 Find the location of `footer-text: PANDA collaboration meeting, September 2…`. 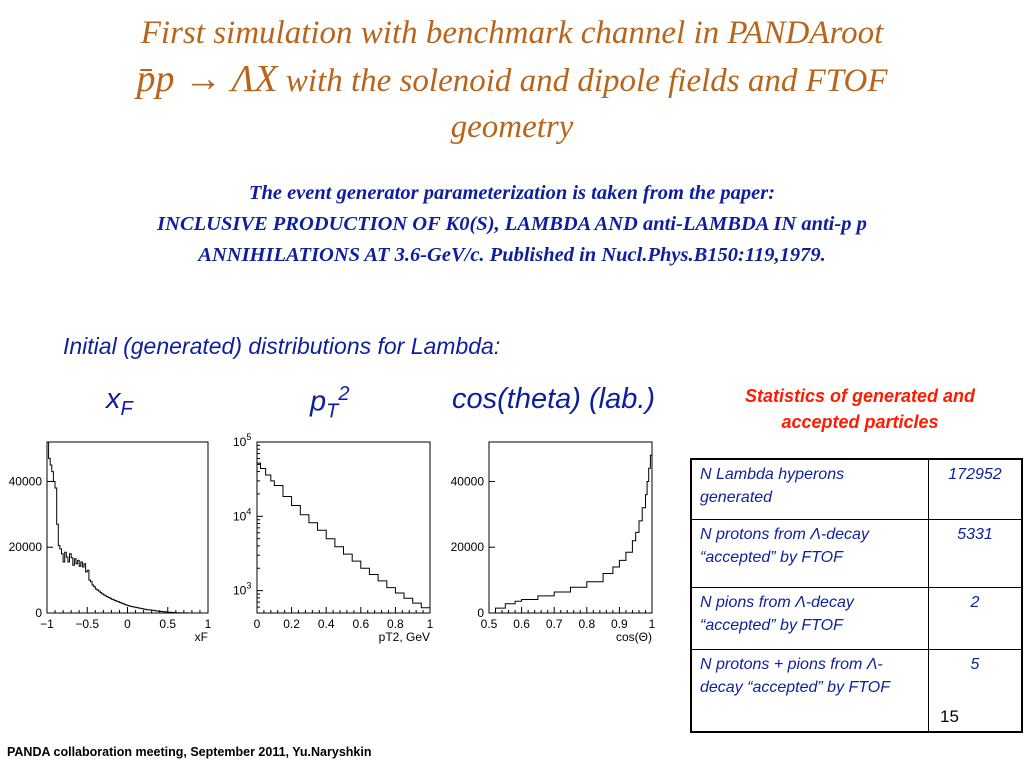

footer-text: PANDA collaboration meeting, September 2… is located at coordinates (189, 752).